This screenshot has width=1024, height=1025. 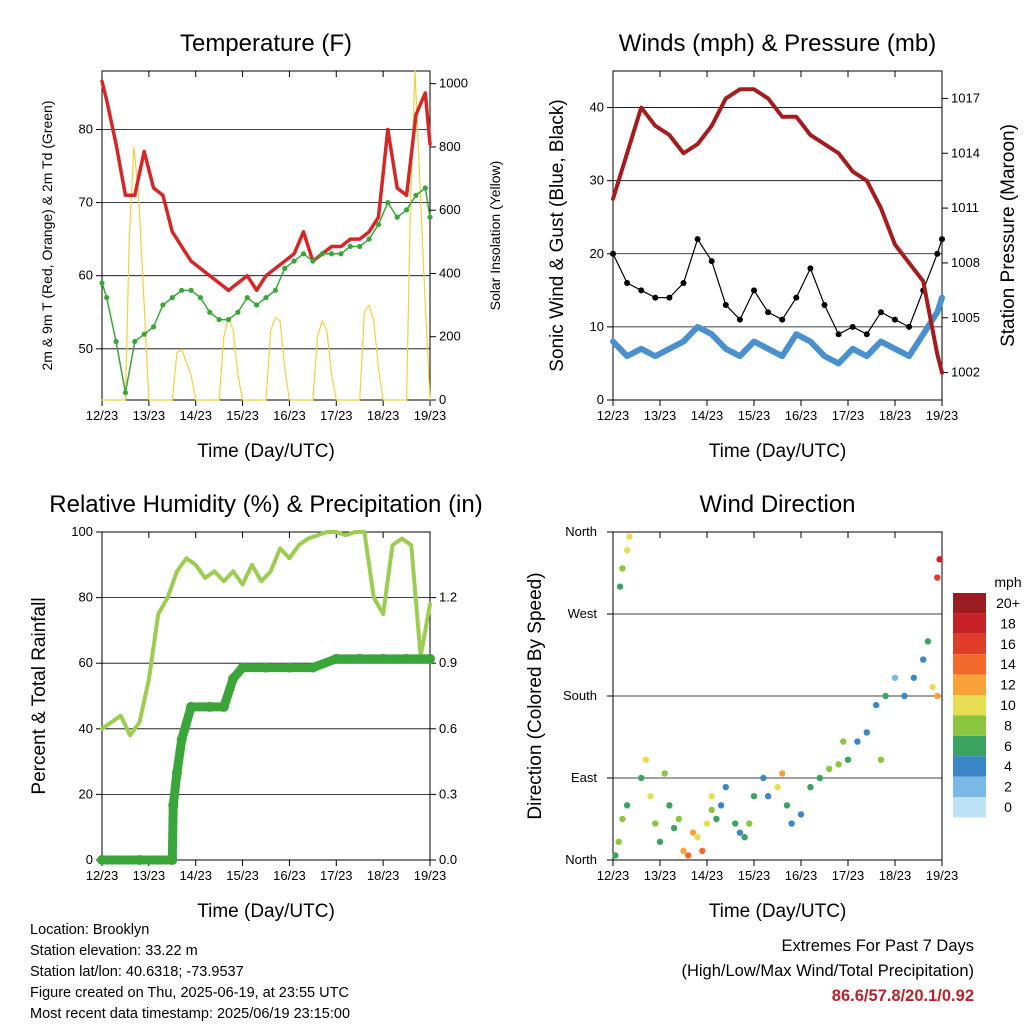 What do you see at coordinates (580, 695) in the screenshot?
I see `y-tick-label: South` at bounding box center [580, 695].